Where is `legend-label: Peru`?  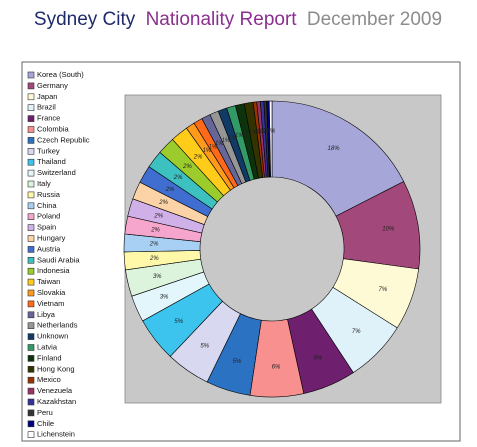
legend-label: Peru is located at coordinates (45, 412).